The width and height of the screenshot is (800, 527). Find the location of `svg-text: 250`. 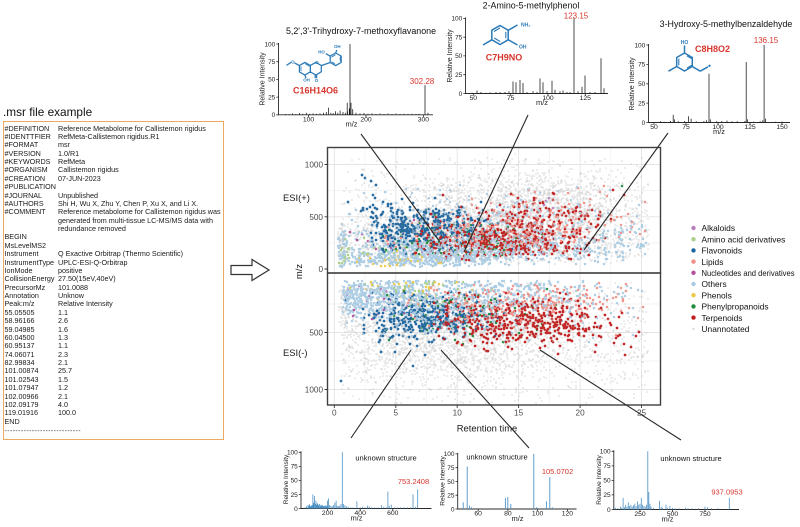

svg-text: 250 is located at coordinates (640, 514).